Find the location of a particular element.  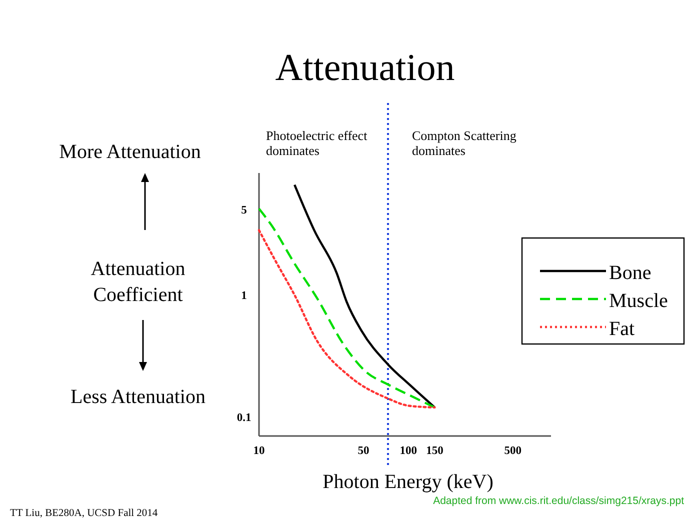

y-tick-label: 5 is located at coordinates (244, 210).